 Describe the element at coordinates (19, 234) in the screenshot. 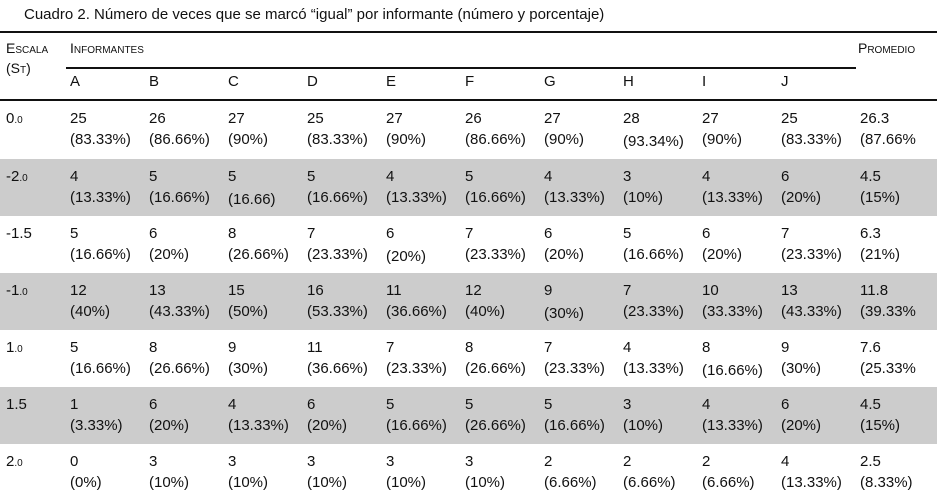

I see `scale-value: -1.5` at that location.